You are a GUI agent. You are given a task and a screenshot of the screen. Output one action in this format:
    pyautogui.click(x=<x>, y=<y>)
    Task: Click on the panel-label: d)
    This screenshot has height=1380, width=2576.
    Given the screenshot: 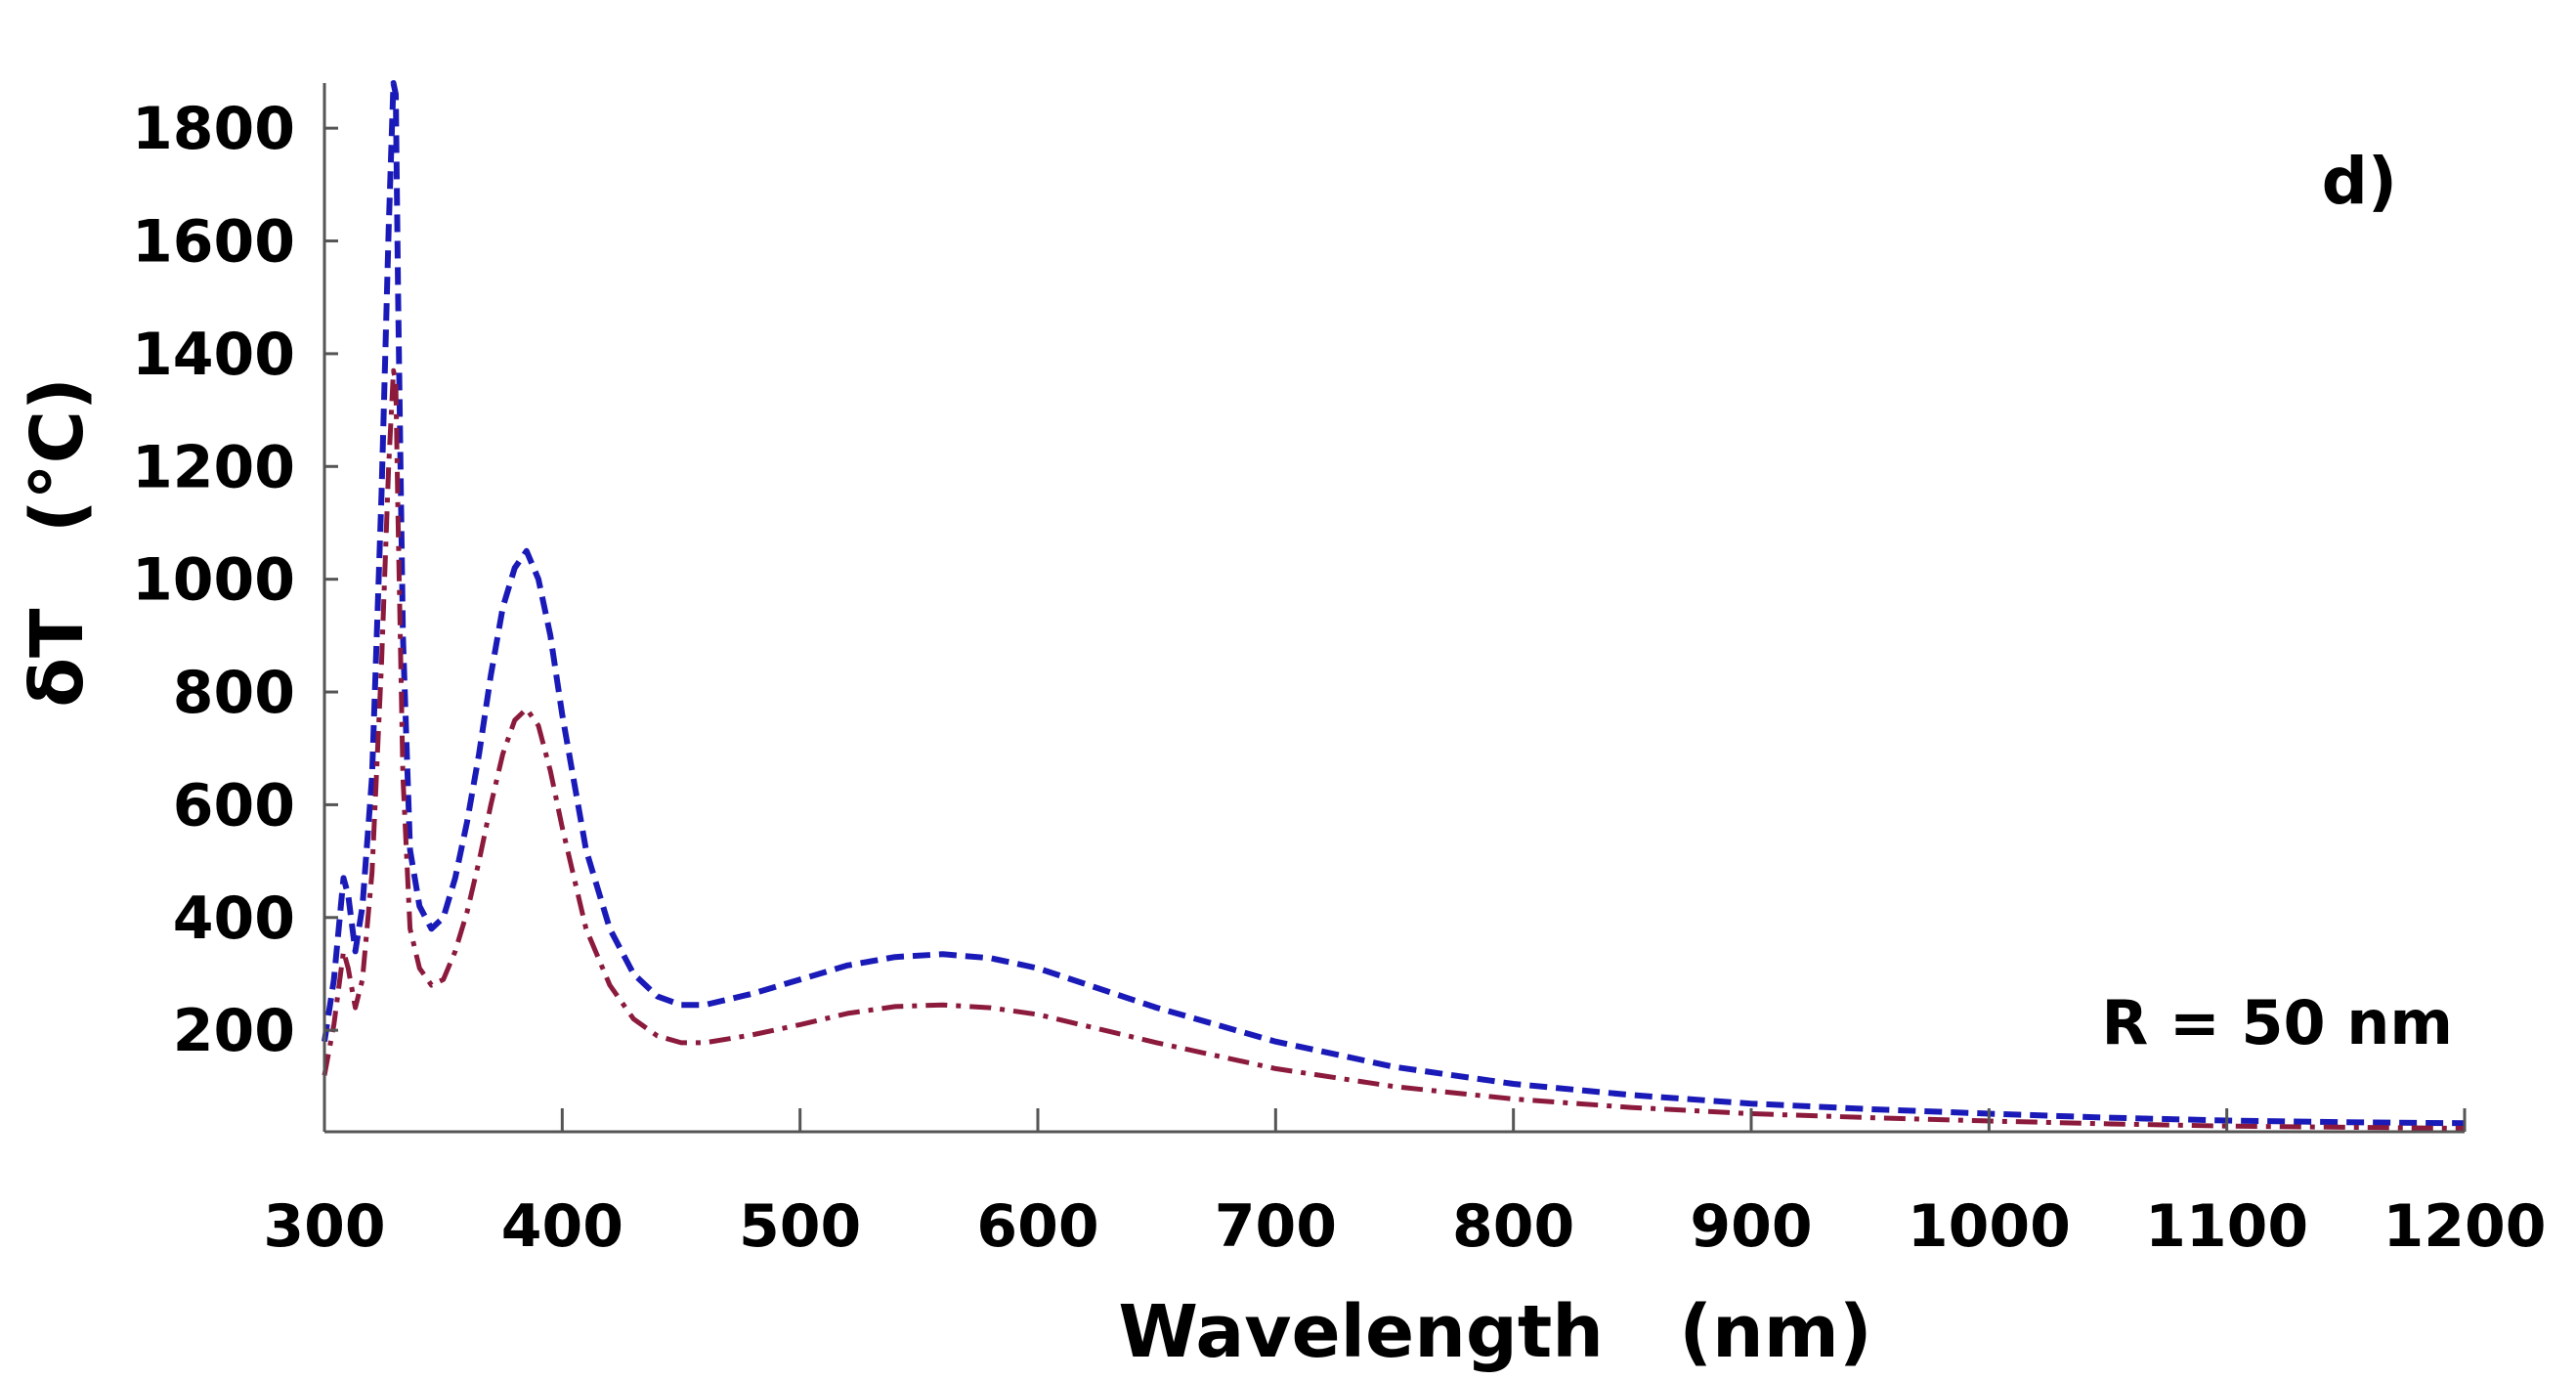 What is the action you would take?
    pyautogui.click(x=2359, y=182)
    